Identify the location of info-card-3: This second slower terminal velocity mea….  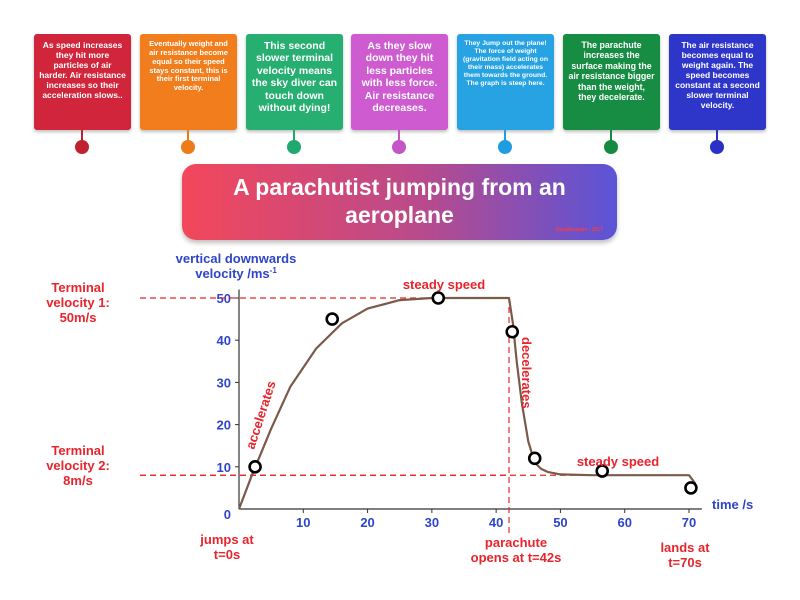
(294, 82).